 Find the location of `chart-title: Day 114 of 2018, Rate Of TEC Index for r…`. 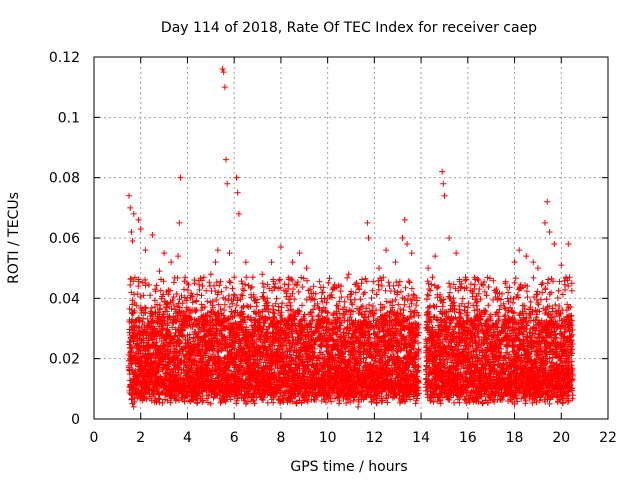

chart-title: Day 114 of 2018, Rate Of TEC Index for r… is located at coordinates (349, 28).